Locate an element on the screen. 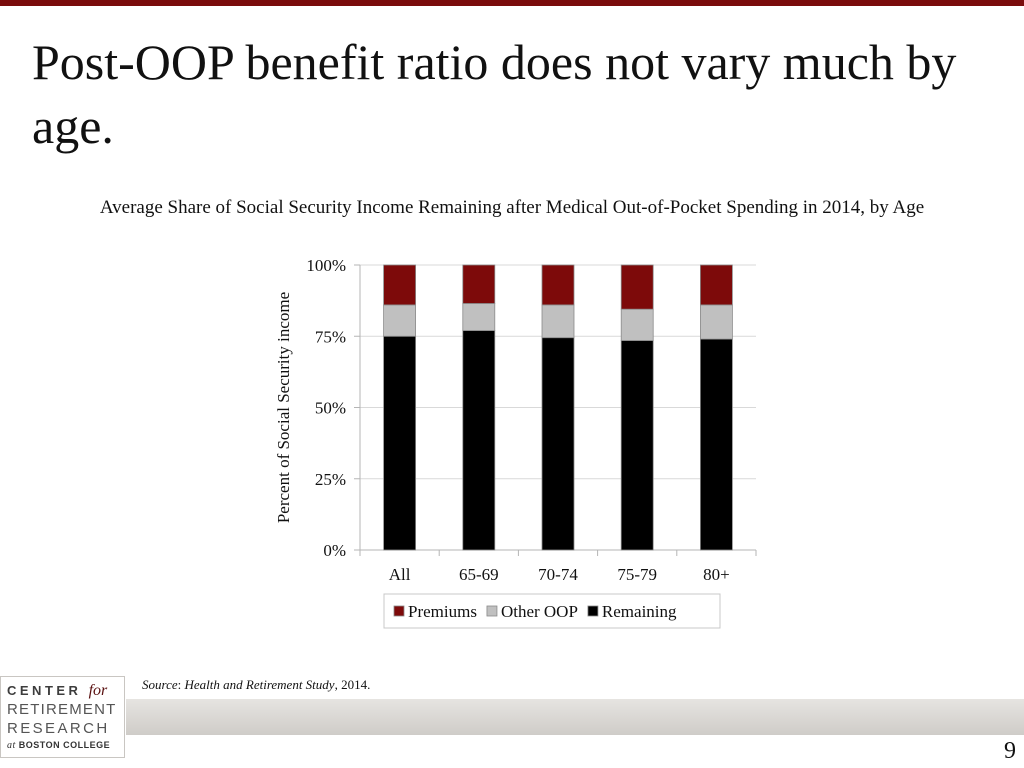  x-tick-label: 65-69 is located at coordinates (479, 574).